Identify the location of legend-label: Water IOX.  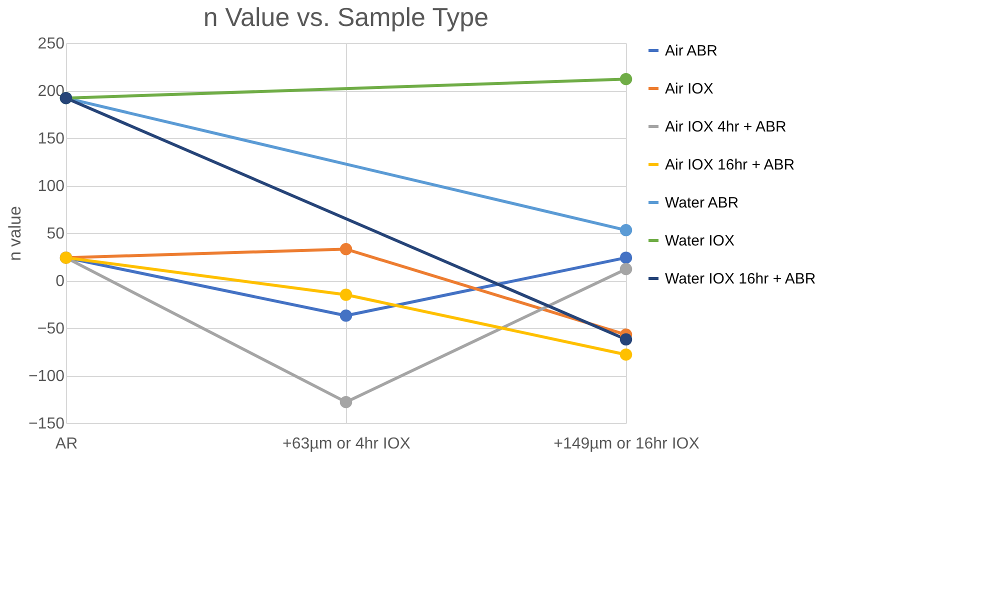
(699, 241).